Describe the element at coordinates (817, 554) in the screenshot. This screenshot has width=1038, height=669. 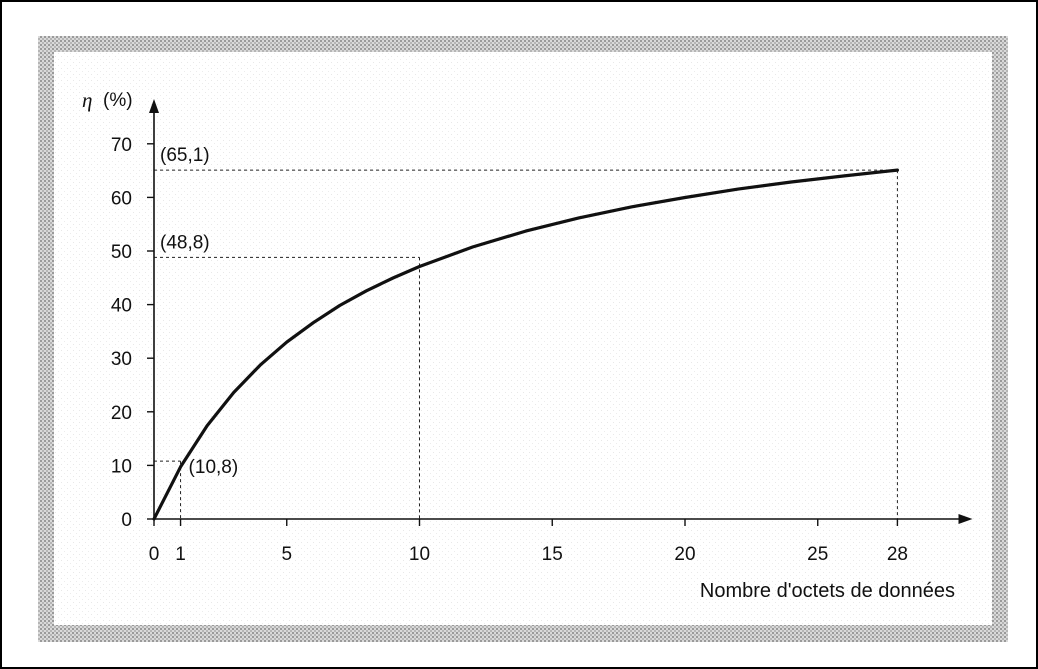
I see `x-tick-label: 25` at that location.